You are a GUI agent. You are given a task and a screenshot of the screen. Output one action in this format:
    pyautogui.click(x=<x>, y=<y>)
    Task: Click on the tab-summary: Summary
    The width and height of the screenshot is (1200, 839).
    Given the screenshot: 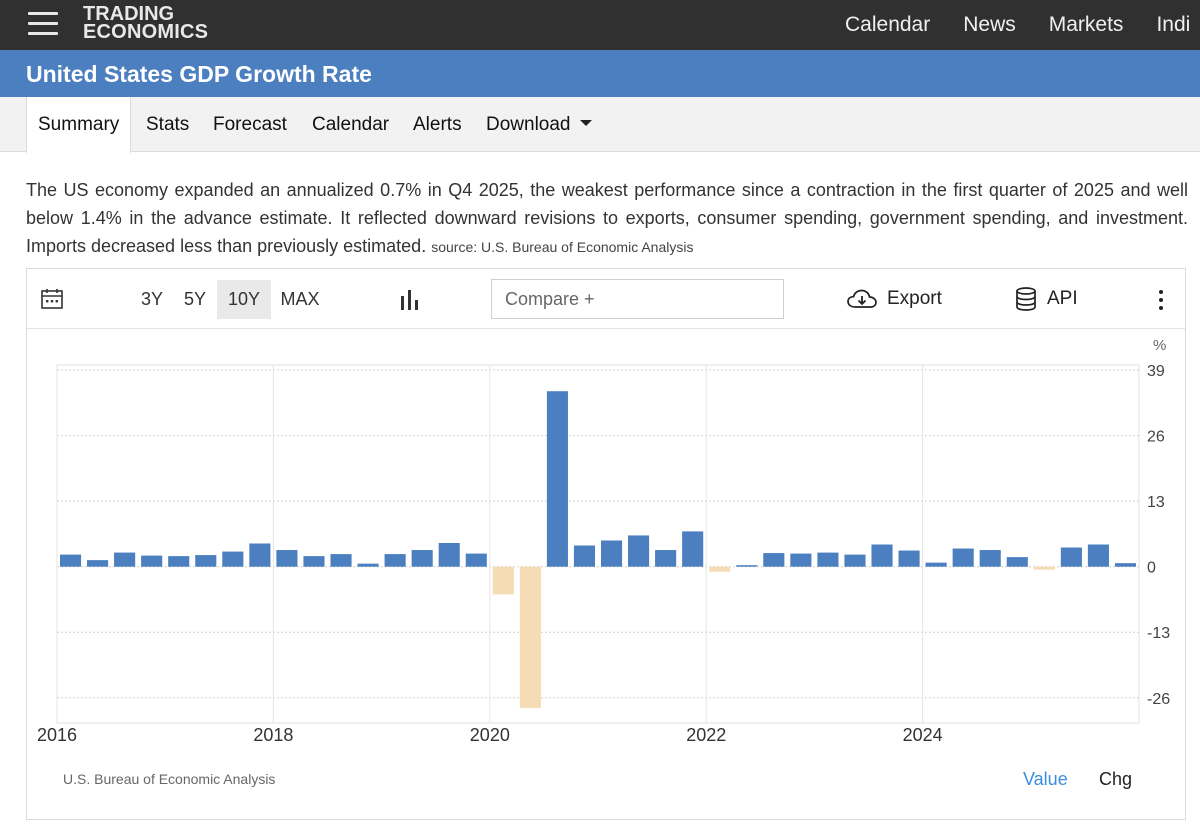 What is the action you would take?
    pyautogui.click(x=79, y=125)
    